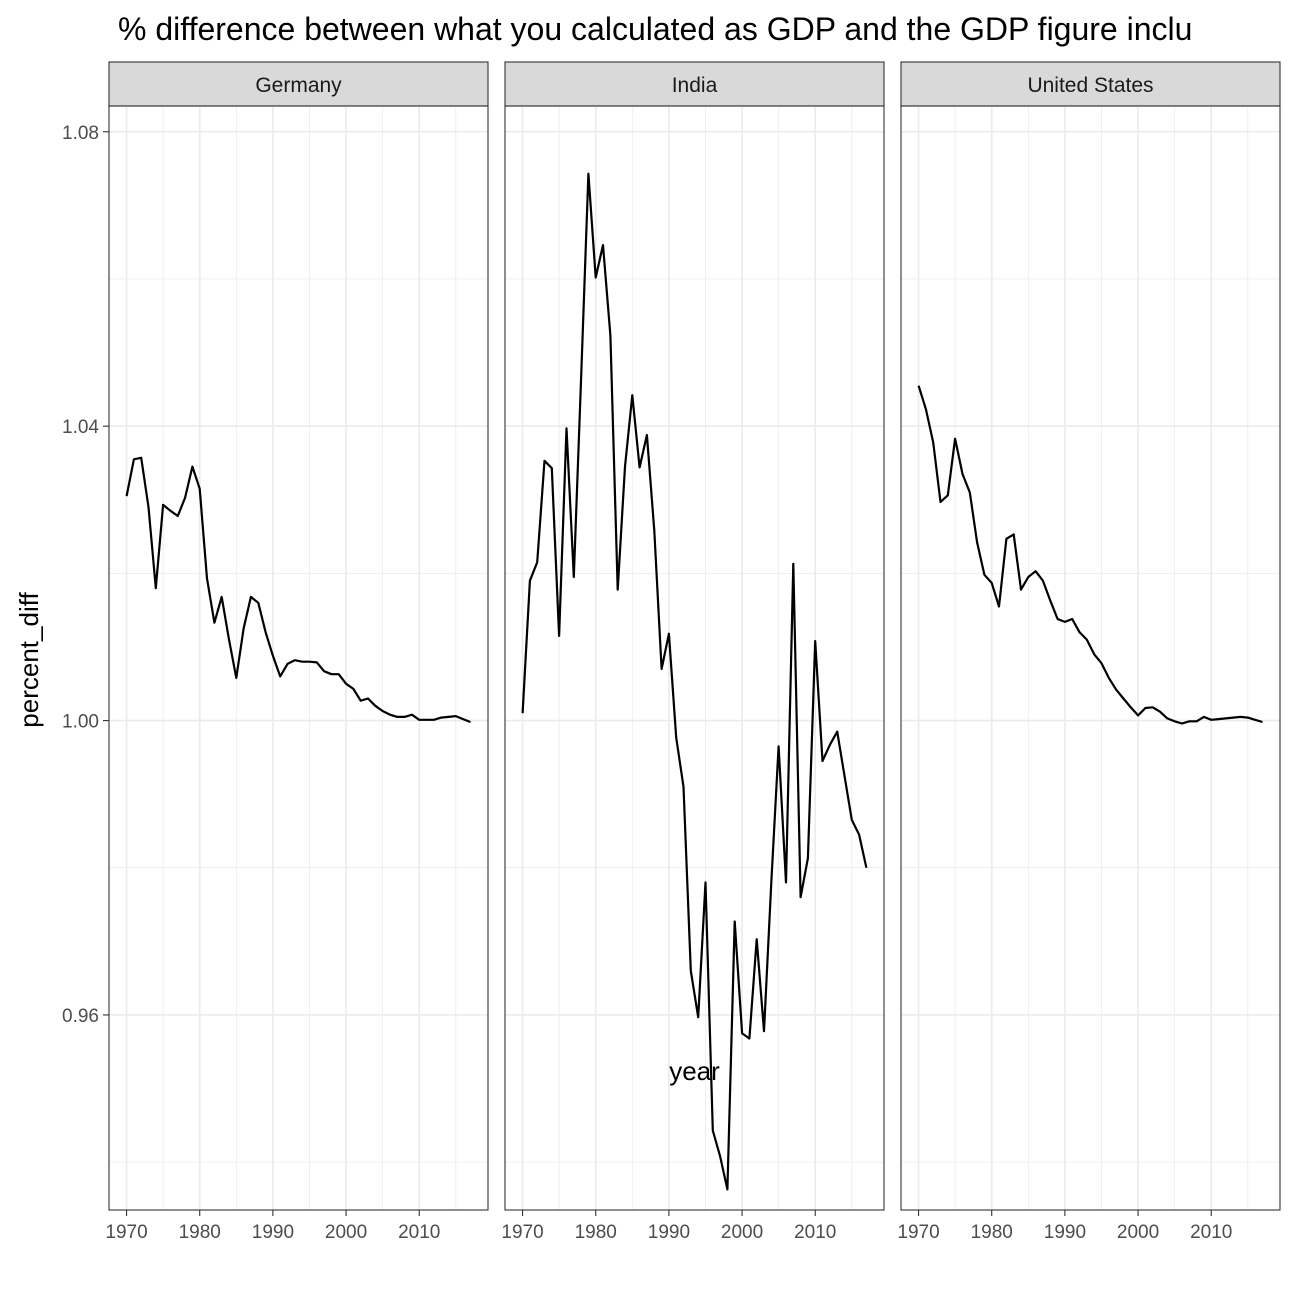 The height and width of the screenshot is (1296, 1296). What do you see at coordinates (80, 722) in the screenshot?
I see `y-tick-label: 1.00` at bounding box center [80, 722].